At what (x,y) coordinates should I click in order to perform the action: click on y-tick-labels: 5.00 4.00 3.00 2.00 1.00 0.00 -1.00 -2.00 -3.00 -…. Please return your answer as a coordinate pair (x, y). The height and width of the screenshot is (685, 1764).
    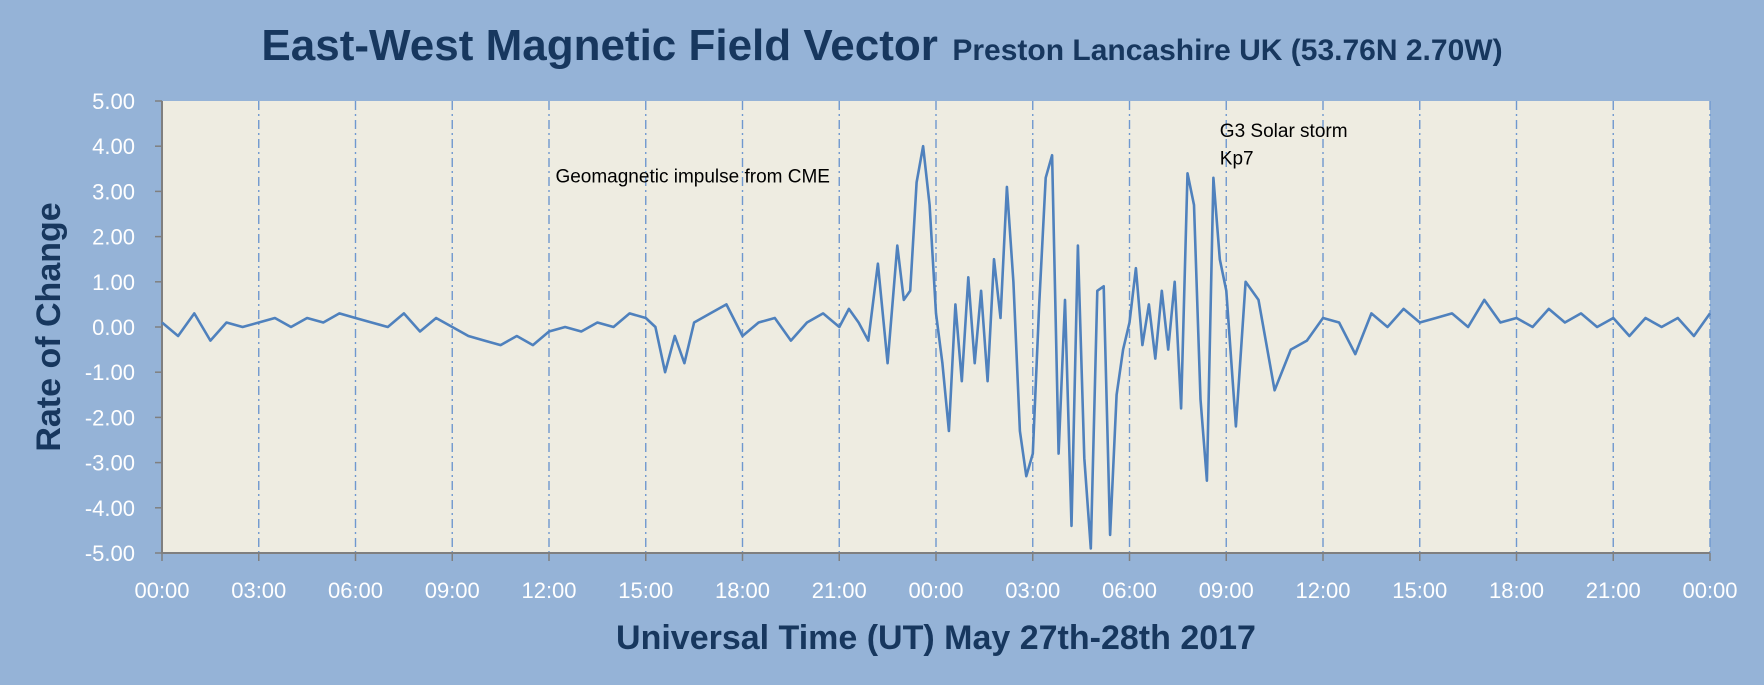
    Looking at the image, I should click on (110, 327).